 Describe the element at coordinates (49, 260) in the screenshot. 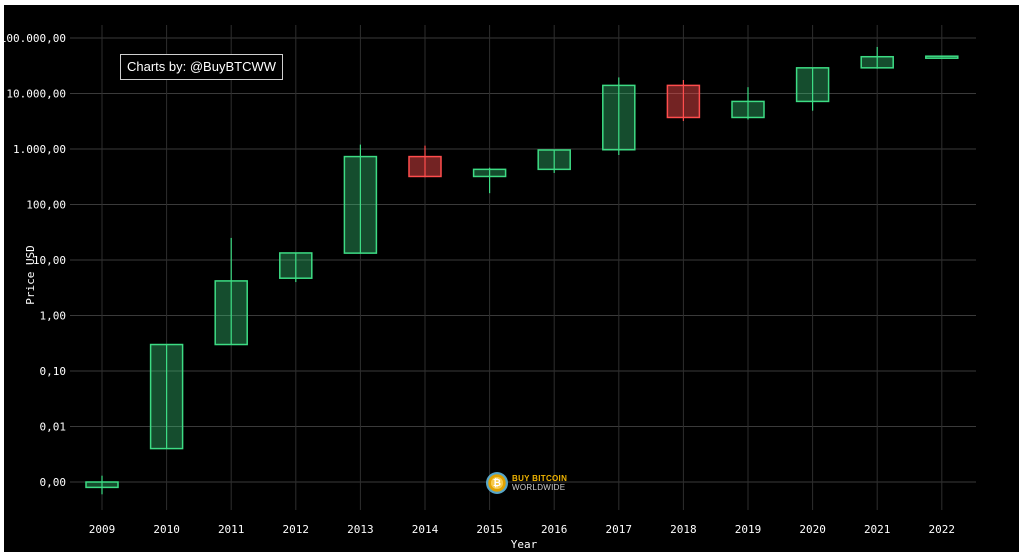

I see `y-tick-label: 10,00` at that location.